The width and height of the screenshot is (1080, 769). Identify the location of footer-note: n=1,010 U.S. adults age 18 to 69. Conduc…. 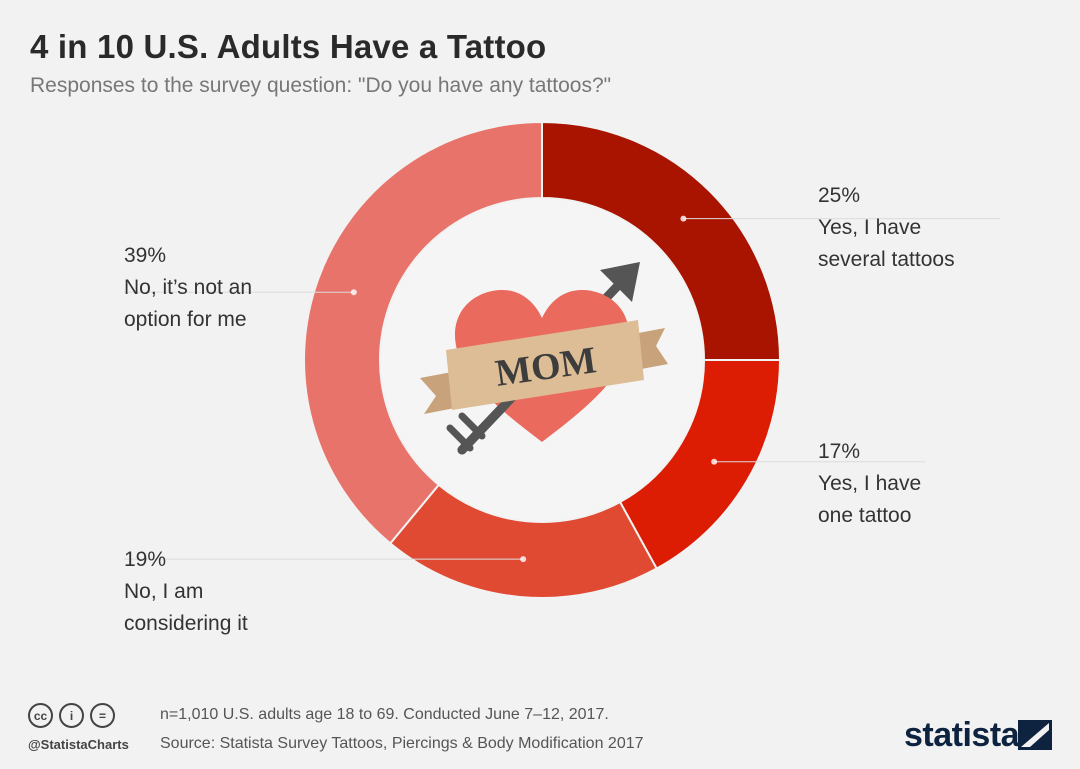
(384, 714).